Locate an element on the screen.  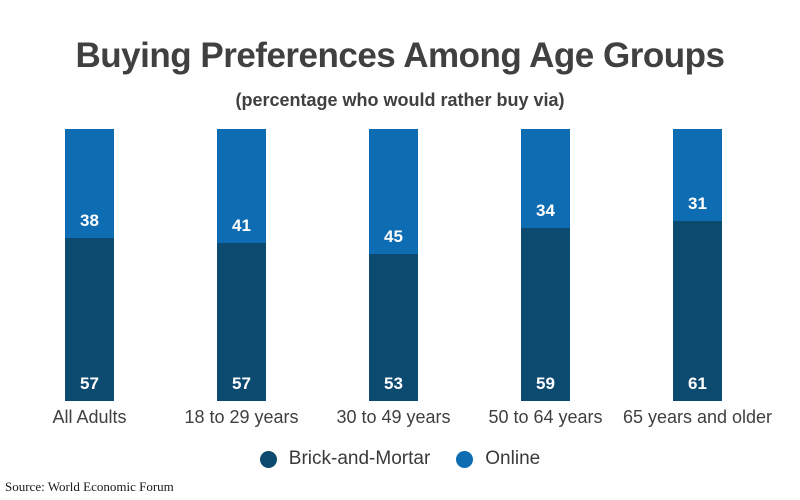
stacked-bar: 38 57 is located at coordinates (89, 265).